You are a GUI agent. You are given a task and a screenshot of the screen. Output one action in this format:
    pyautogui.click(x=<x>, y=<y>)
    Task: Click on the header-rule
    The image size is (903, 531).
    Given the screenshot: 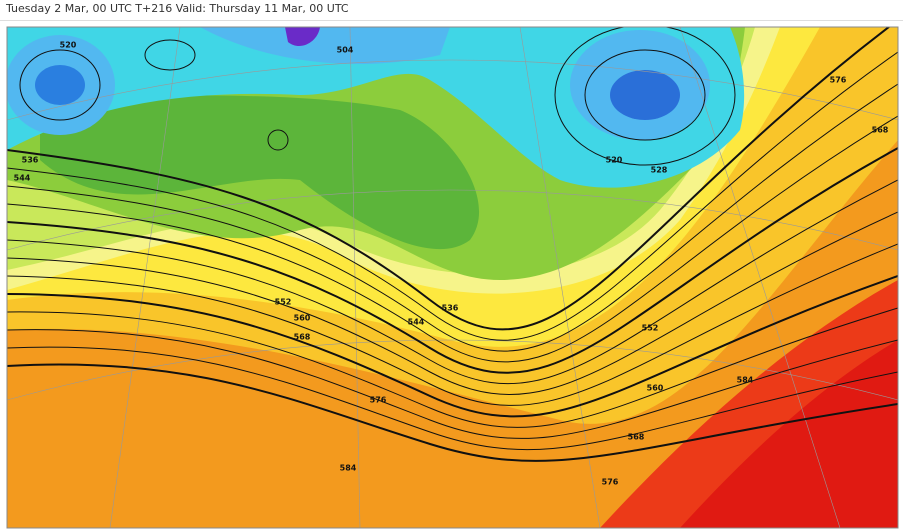 What is the action you would take?
    pyautogui.click(x=451, y=20)
    